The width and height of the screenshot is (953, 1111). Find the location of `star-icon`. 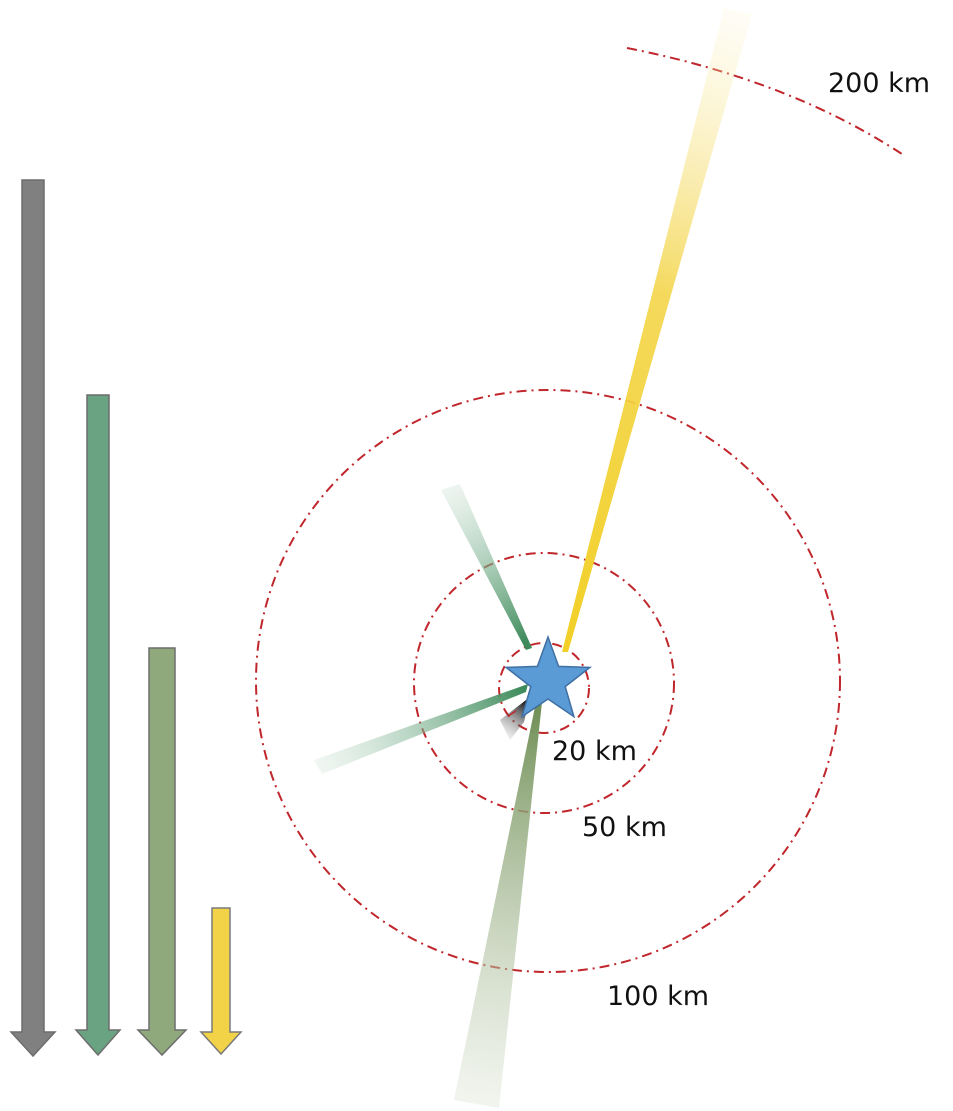

star-icon is located at coordinates (548, 676).